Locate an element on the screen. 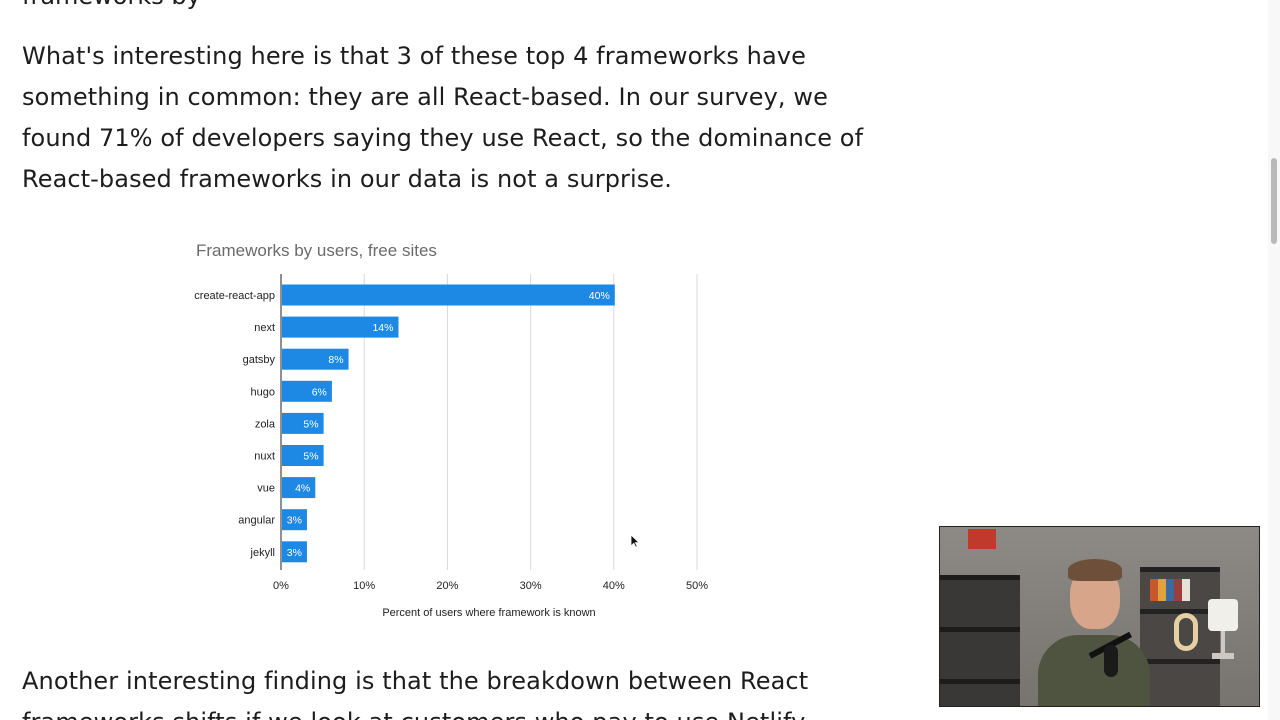 The width and height of the screenshot is (1280, 720). webcam-left-shelf is located at coordinates (980, 640).